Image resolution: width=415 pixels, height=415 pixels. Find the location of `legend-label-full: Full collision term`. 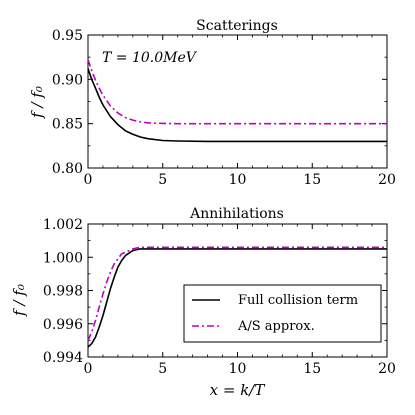

legend-label-full: Full collision term is located at coordinates (298, 300).